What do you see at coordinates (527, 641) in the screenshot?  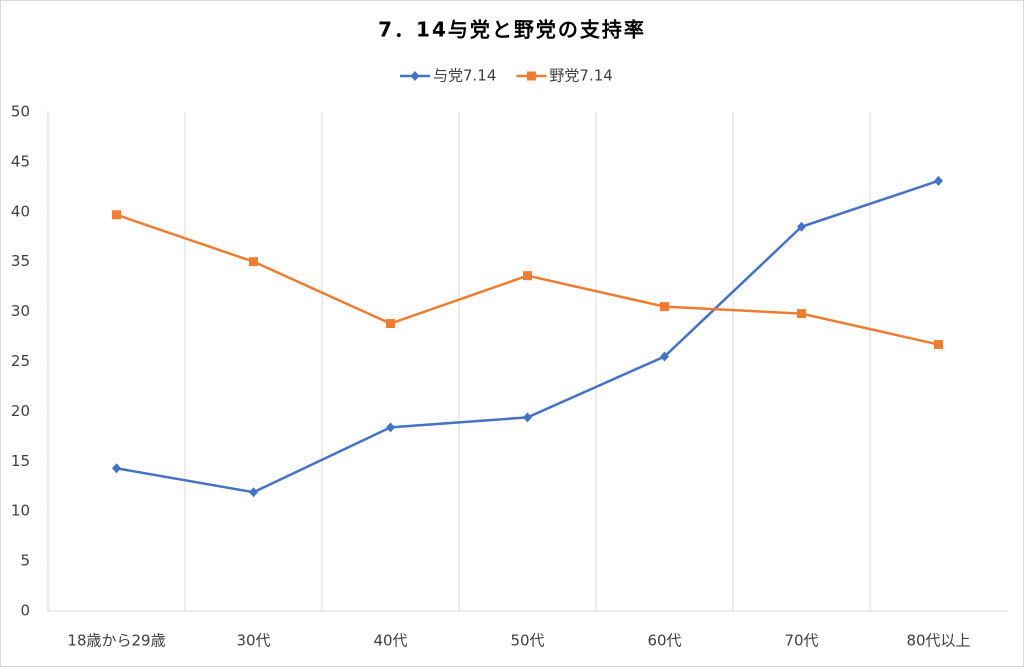 I see `x-tick-label: 50代` at bounding box center [527, 641].